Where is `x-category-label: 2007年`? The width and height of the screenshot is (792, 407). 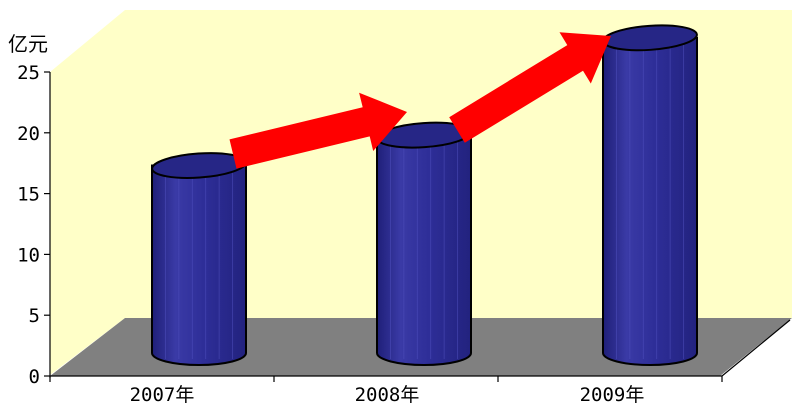
x-category-label: 2007年 is located at coordinates (162, 395).